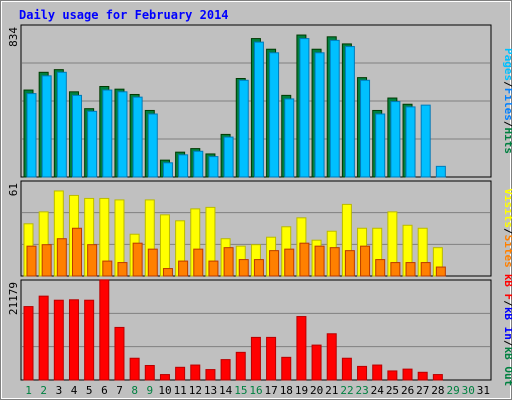  What do you see at coordinates (301, 390) in the screenshot?
I see `day-label-19: 19` at bounding box center [301, 390].